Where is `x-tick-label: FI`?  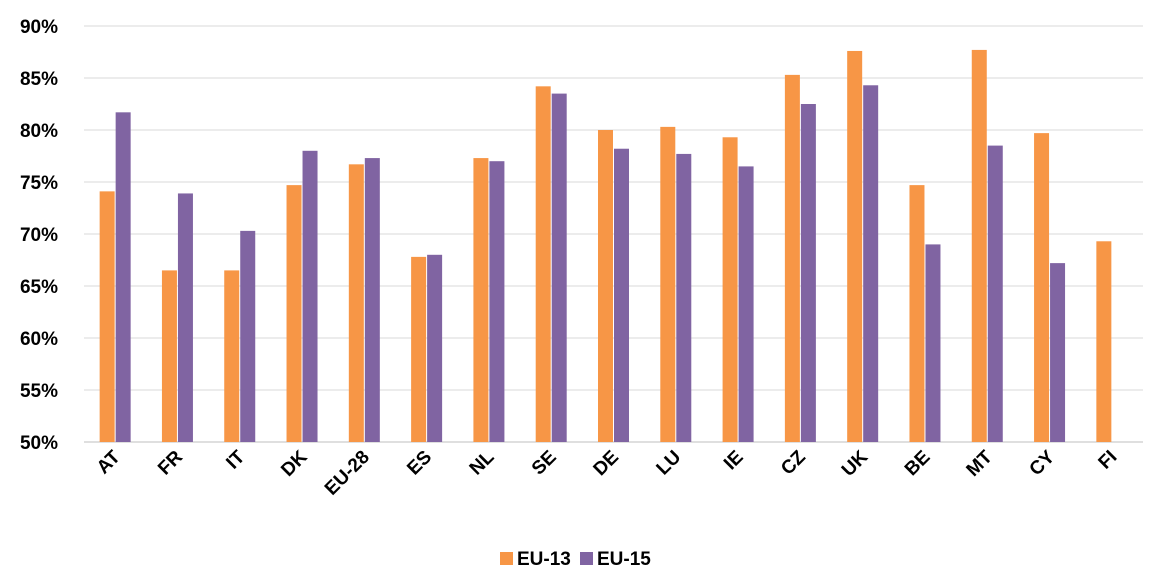
x-tick-label: FI is located at coordinates (1108, 460).